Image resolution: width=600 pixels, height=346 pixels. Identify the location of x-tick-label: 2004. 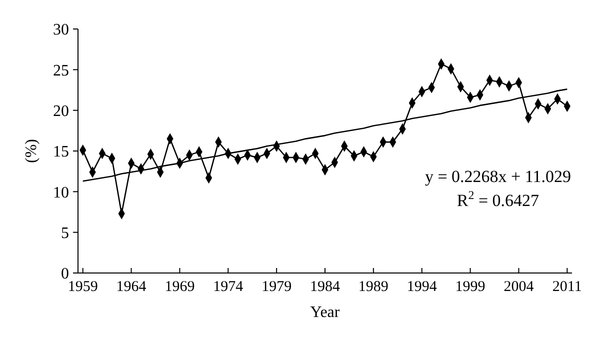
(519, 287).